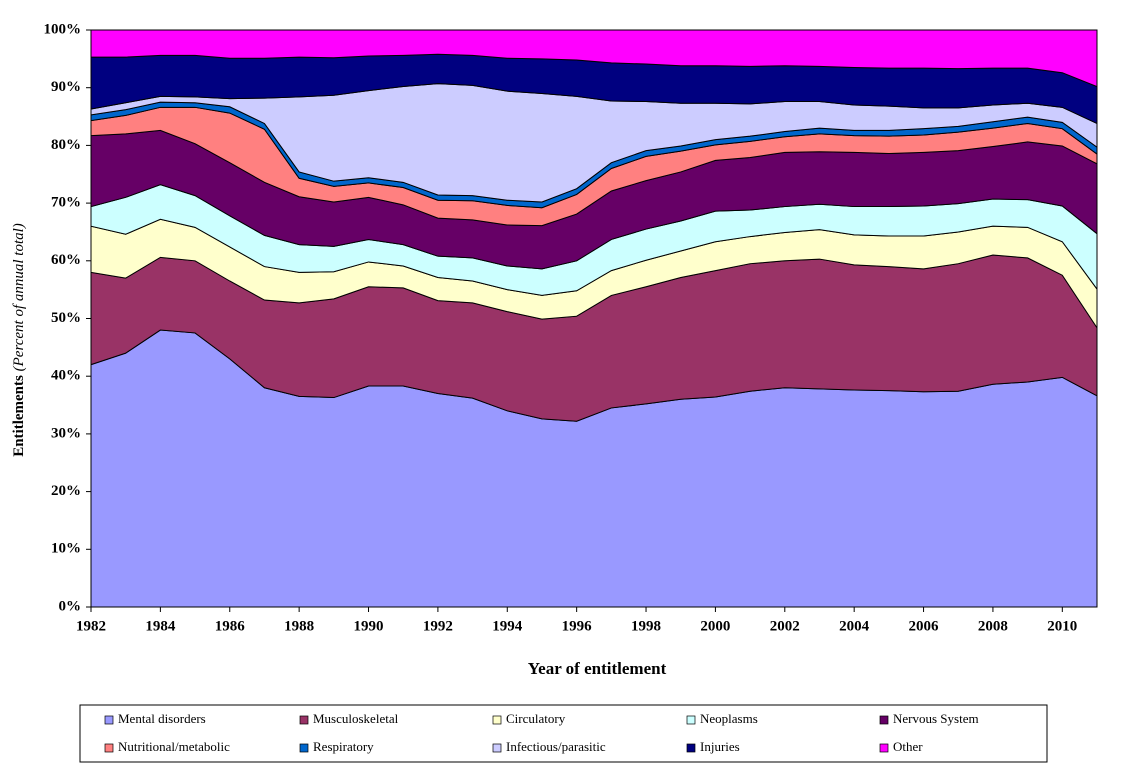  Describe the element at coordinates (597, 668) in the screenshot. I see `x-axis-label: Year of entitlement` at that location.